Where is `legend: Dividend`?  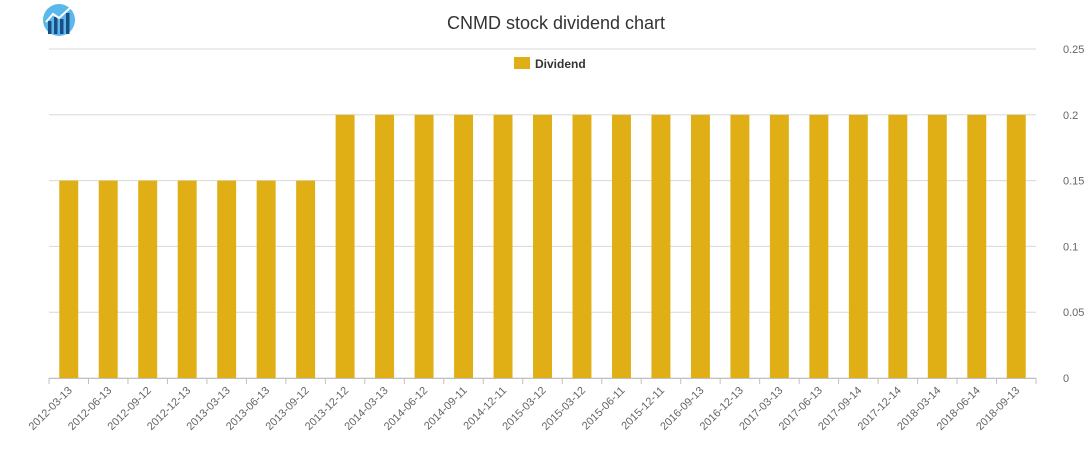 legend: Dividend is located at coordinates (550, 64).